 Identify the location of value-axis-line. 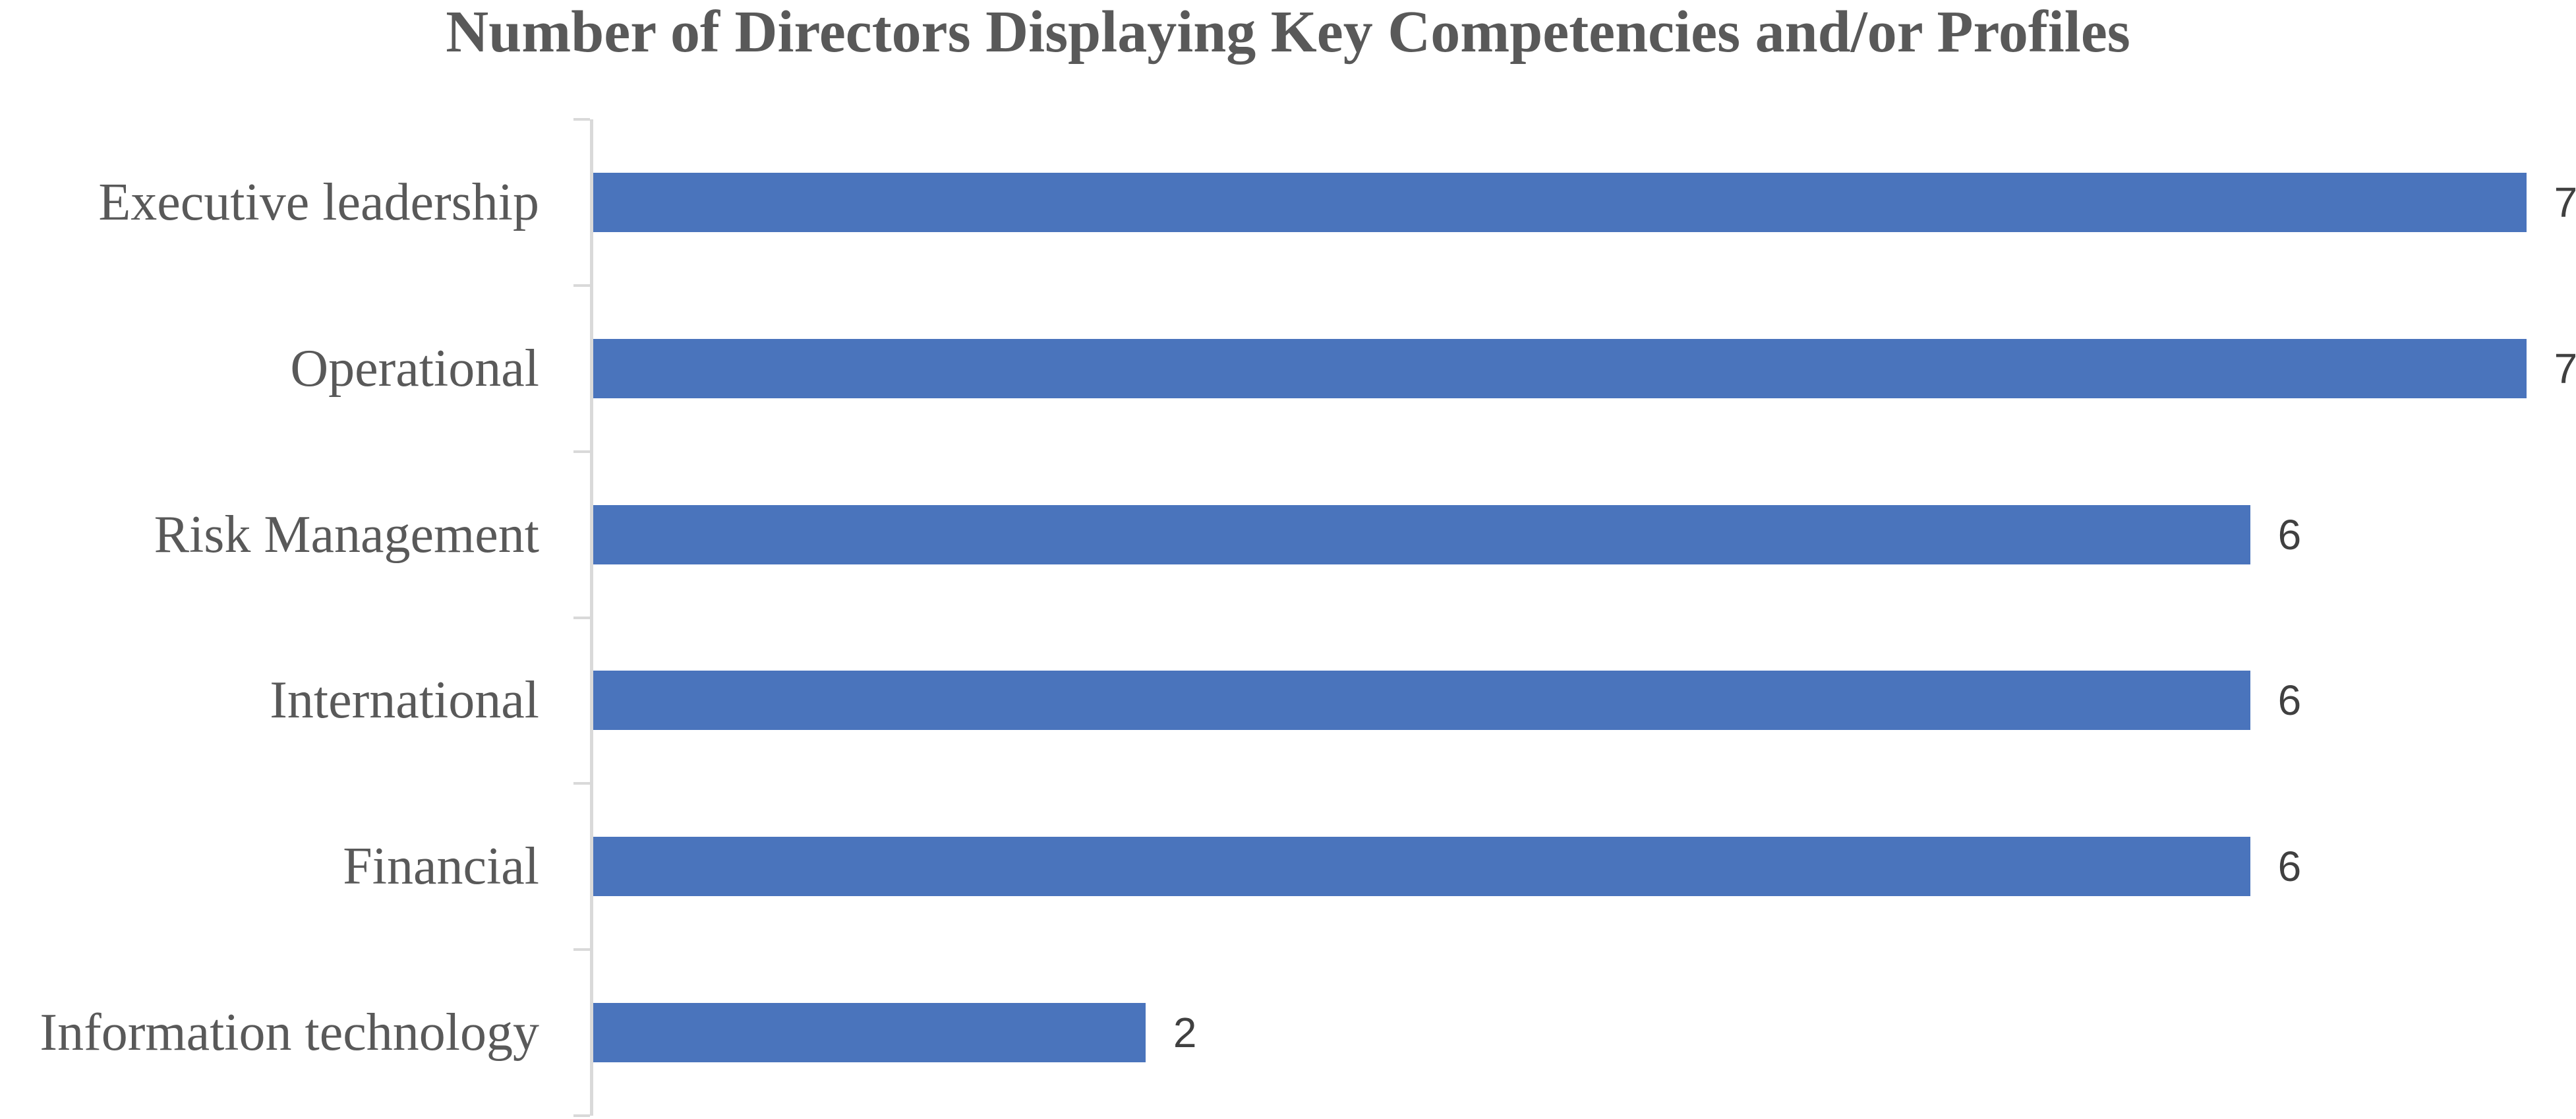
(591, 617).